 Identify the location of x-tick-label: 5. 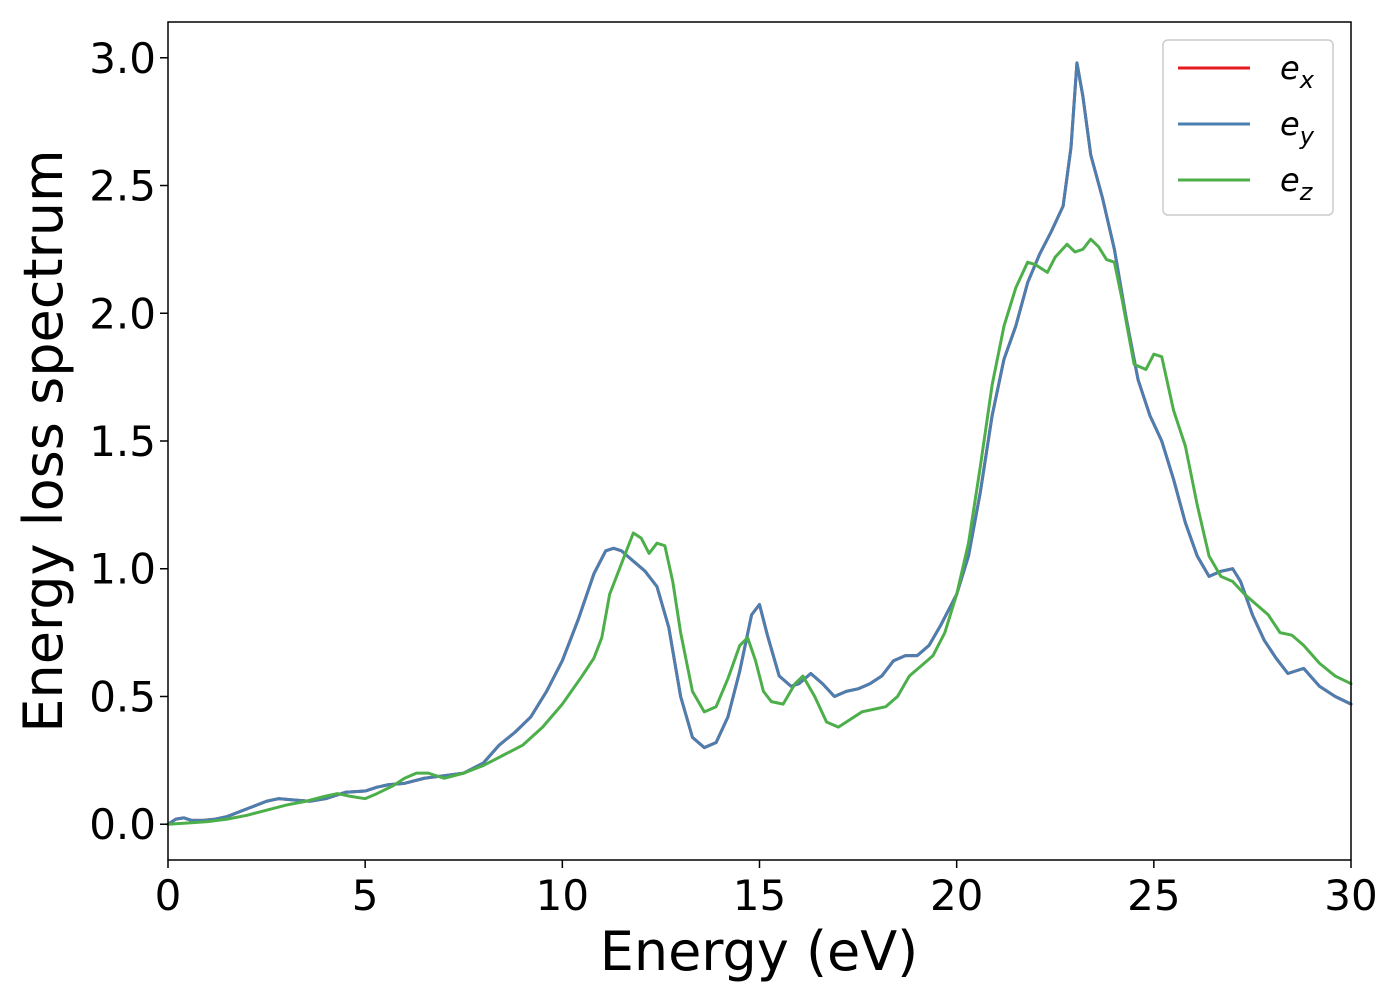
(365, 895).